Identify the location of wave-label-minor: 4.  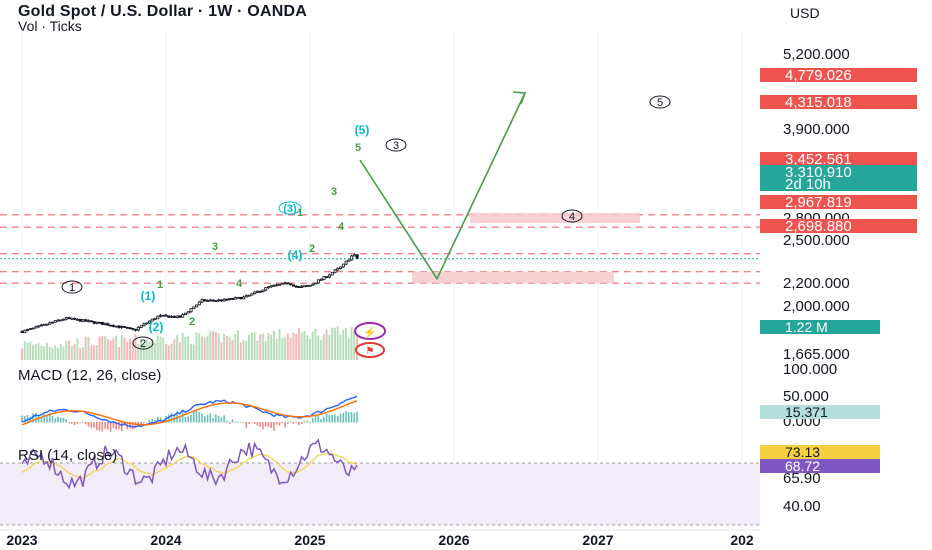
(341, 227).